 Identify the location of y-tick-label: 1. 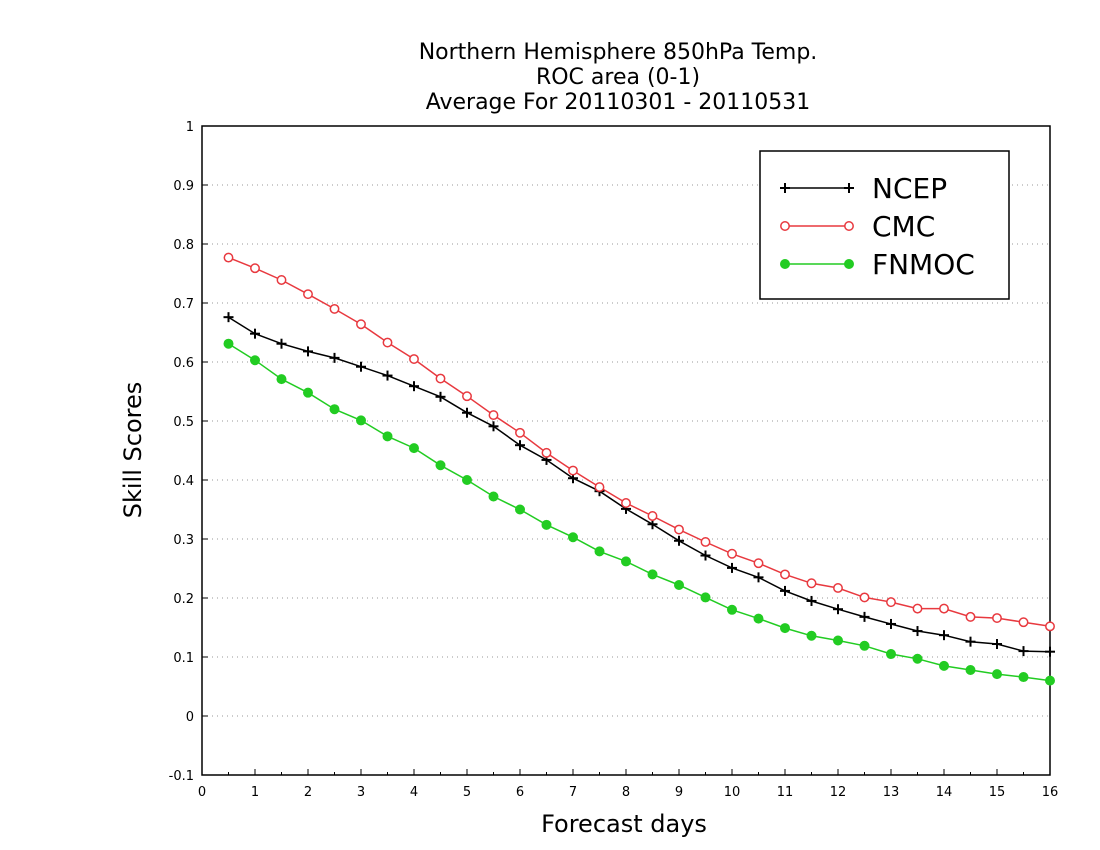
(190, 127).